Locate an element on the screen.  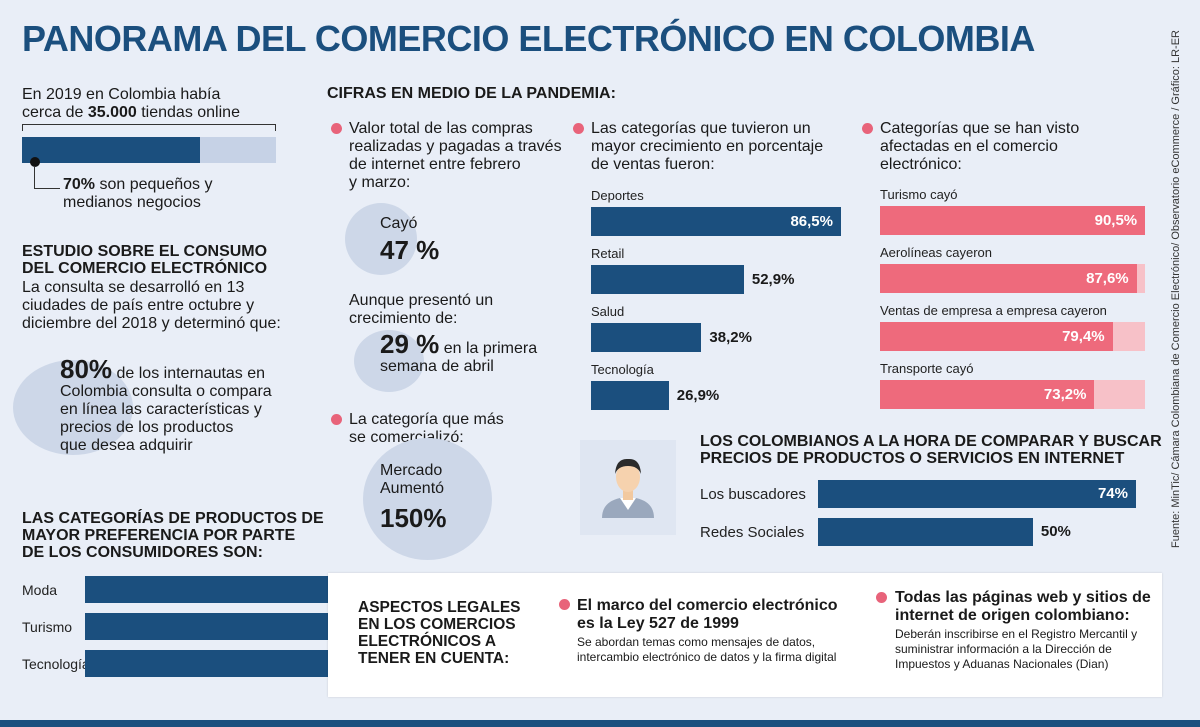
bar-label: Aerolíneas cayeron is located at coordinates (936, 252).